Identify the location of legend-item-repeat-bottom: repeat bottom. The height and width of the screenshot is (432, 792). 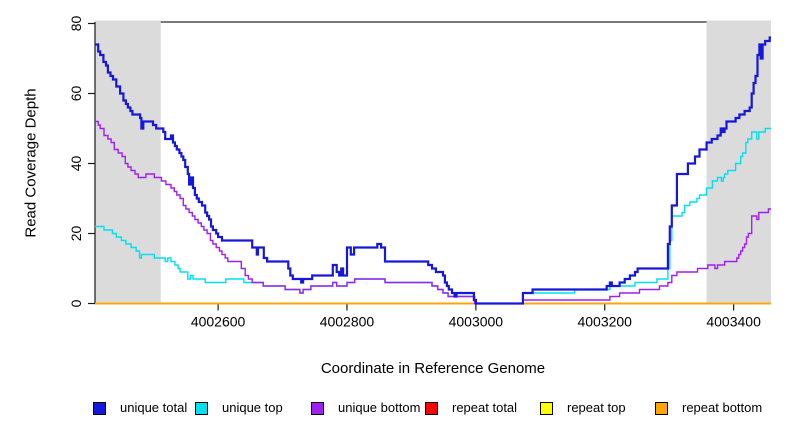
(708, 408).